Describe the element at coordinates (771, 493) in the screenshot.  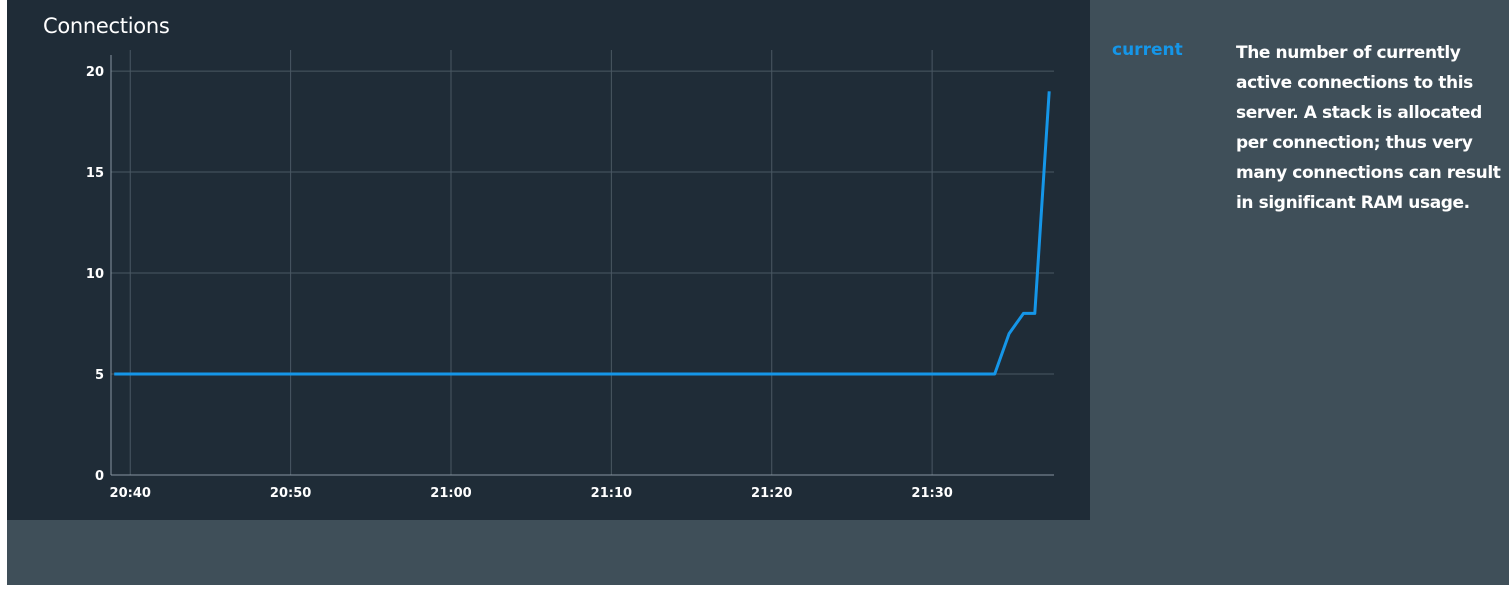
I see `x-tick-label: 21:20` at that location.